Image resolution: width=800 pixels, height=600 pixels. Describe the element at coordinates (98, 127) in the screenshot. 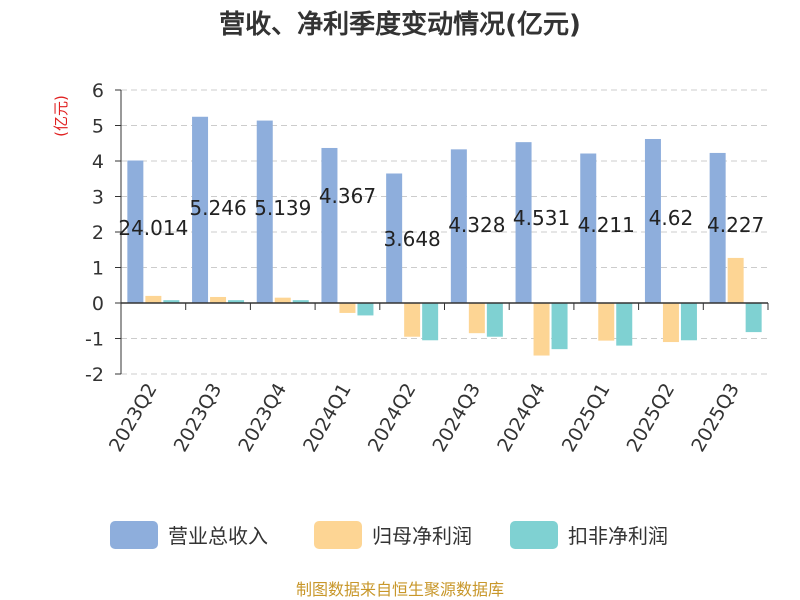

I see `y-tick-label: 5` at that location.